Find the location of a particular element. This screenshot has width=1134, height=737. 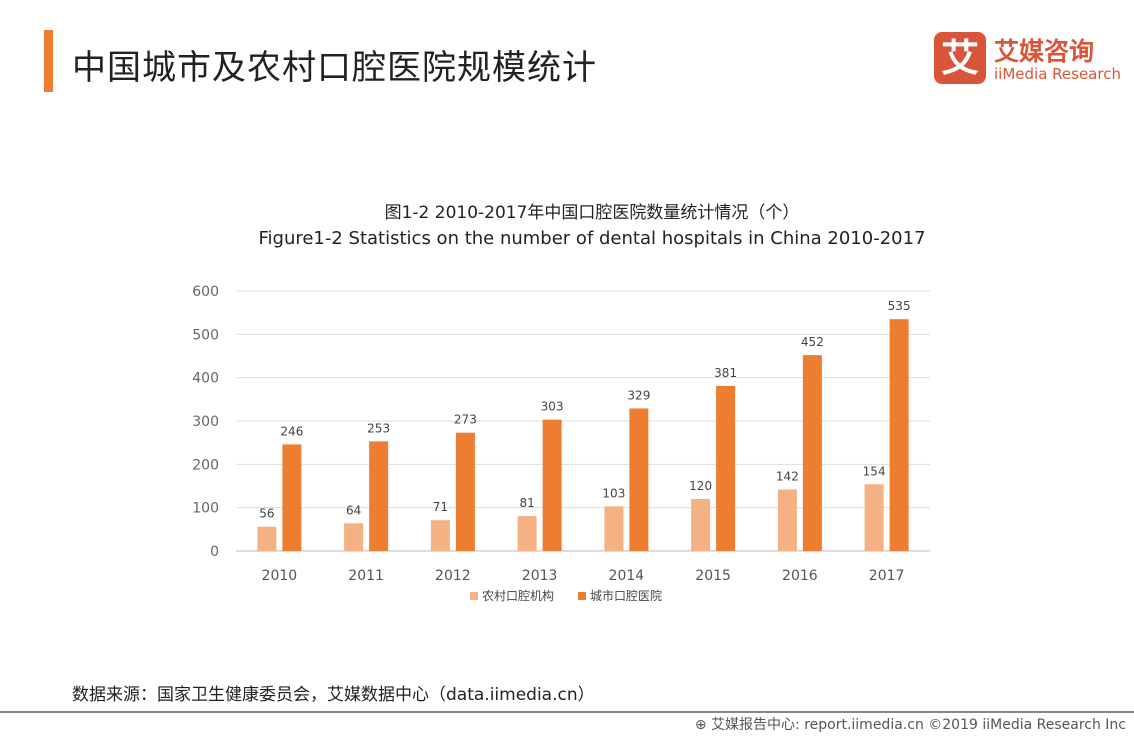

data-label: 154 is located at coordinates (874, 471).